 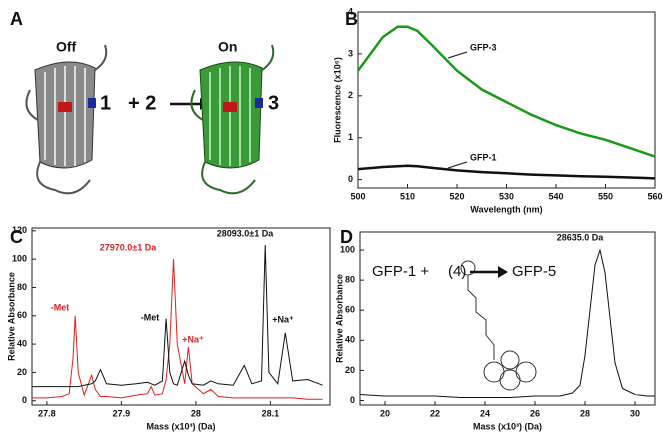 What do you see at coordinates (66, 47) in the screenshot?
I see `state-label: Off` at bounding box center [66, 47].